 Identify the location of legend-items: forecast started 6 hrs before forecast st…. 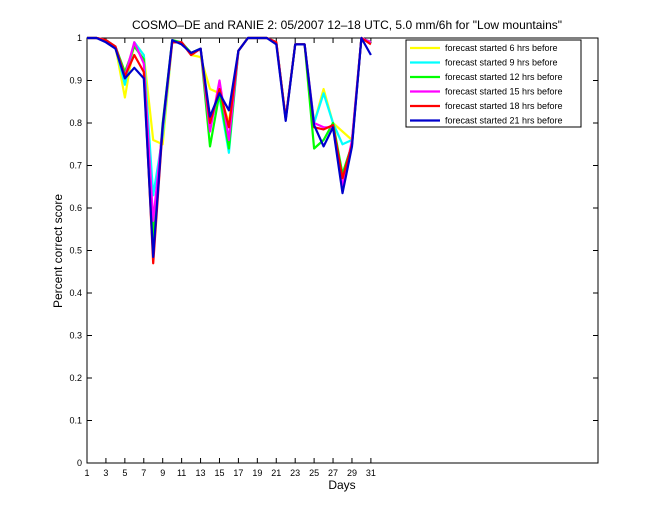
(486, 84).